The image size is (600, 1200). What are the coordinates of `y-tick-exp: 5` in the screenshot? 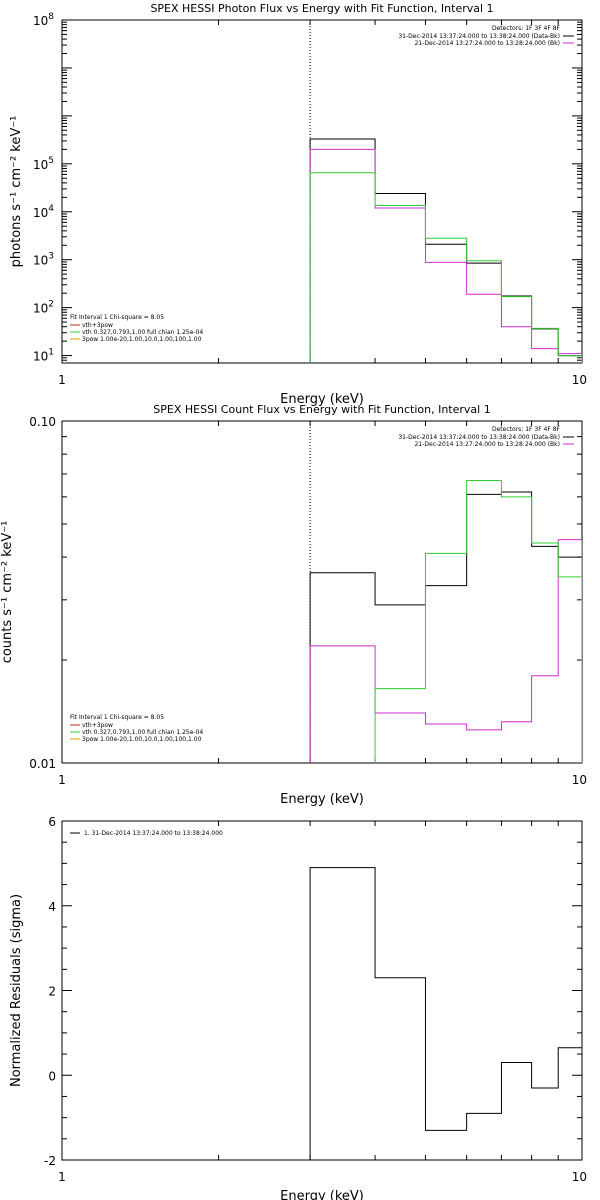 It's located at (51, 161).